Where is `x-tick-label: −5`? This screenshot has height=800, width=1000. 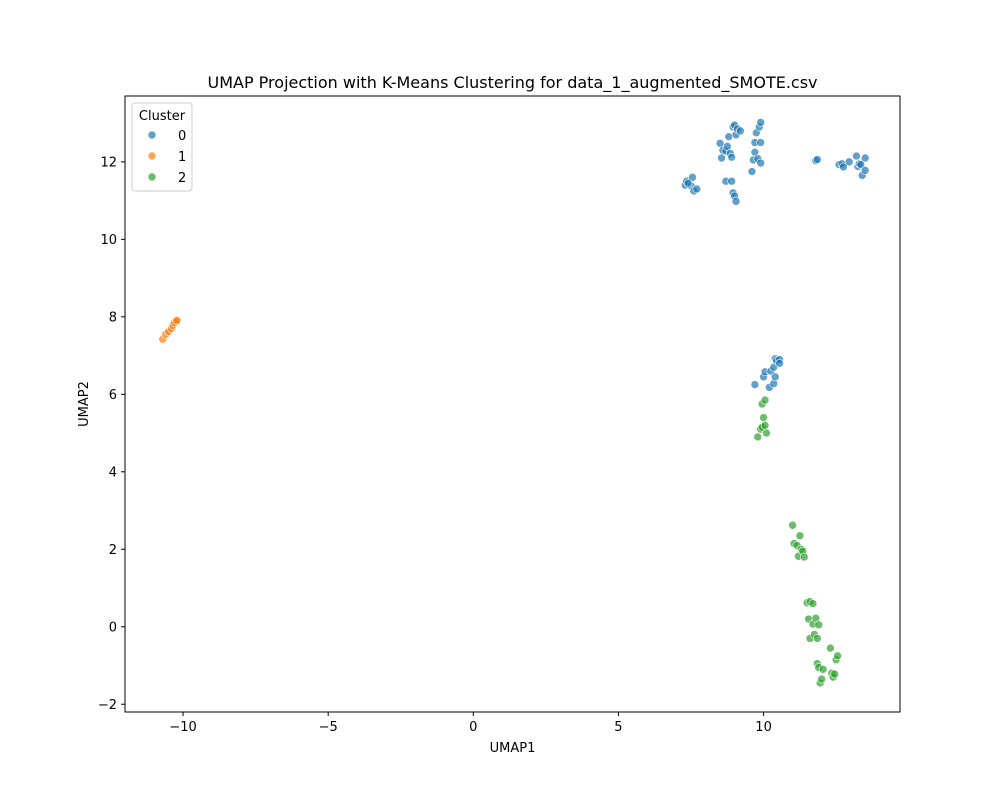
x-tick-label: −5 is located at coordinates (328, 727).